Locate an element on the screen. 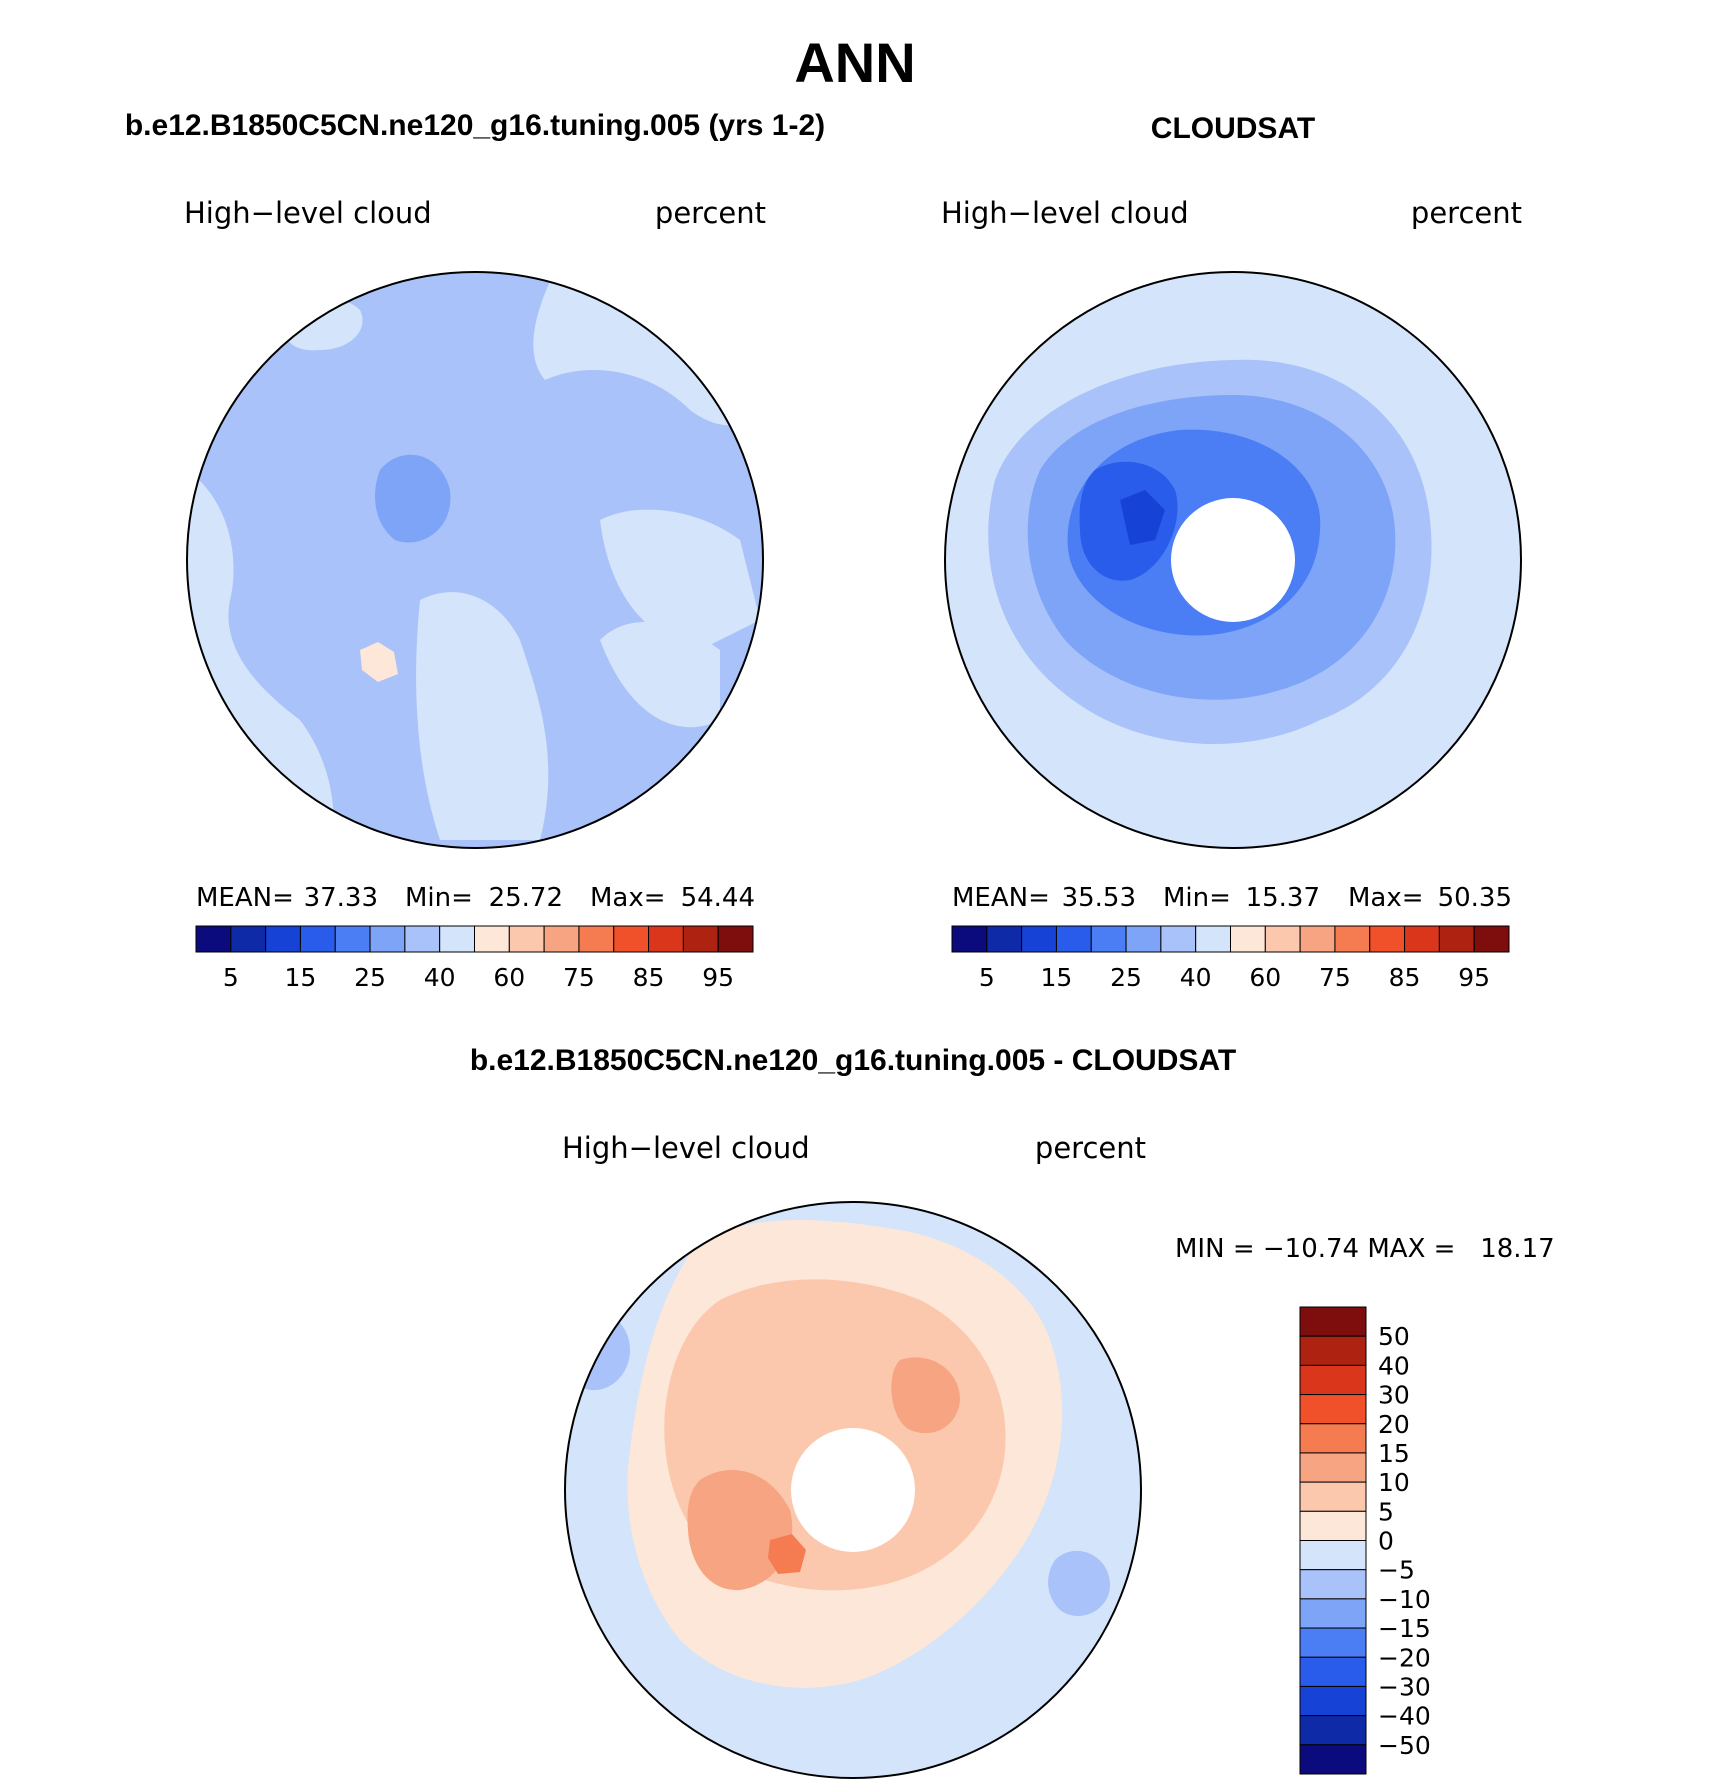 The image size is (1710, 1785). panel-b-colorbar-tick-label: 60 is located at coordinates (1265, 977).